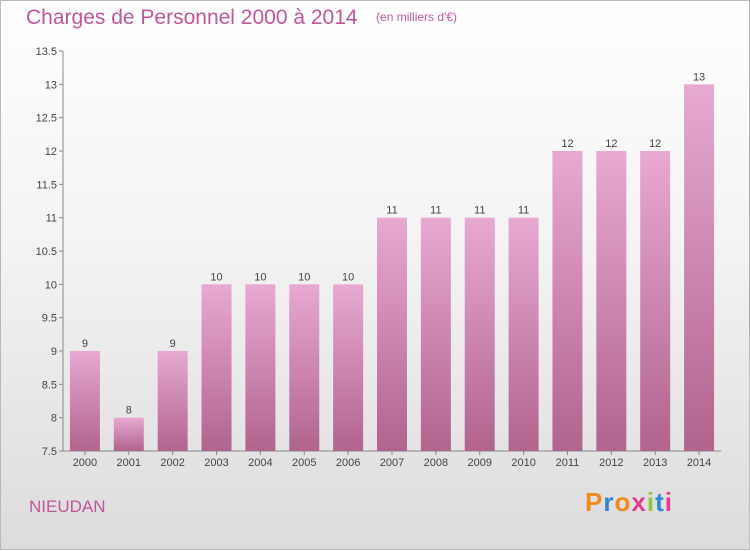 This screenshot has width=750, height=551. Describe the element at coordinates (639, 502) in the screenshot. I see `logo-letter: x` at that location.